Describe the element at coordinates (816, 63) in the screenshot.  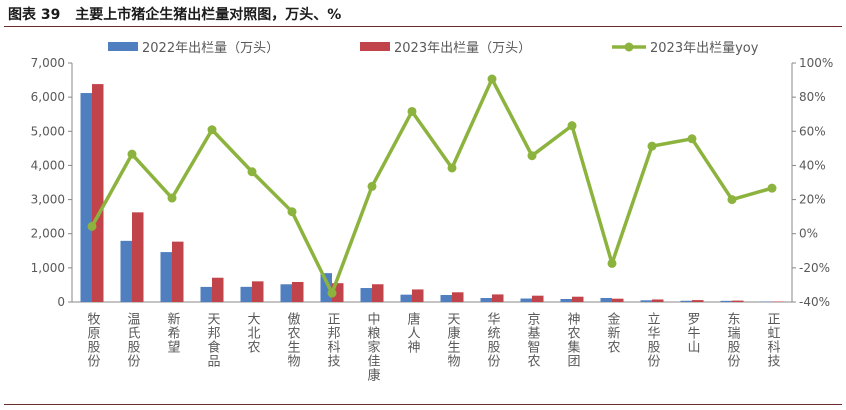
I see `right-tick-label: 100%` at that location.